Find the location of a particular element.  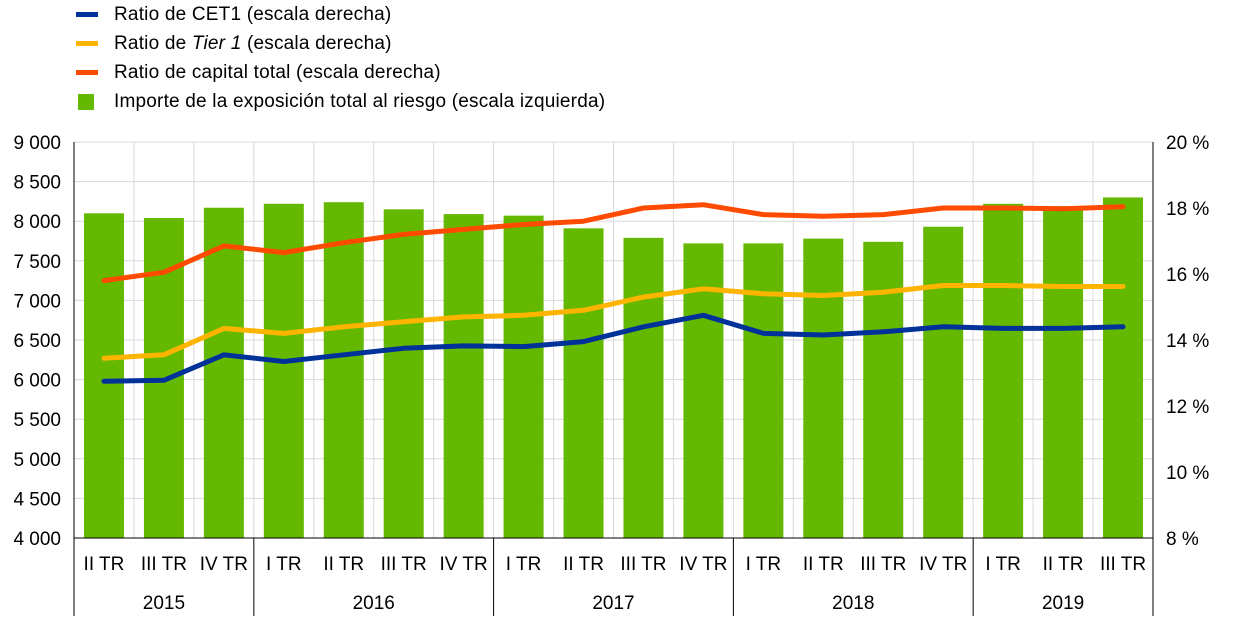

year-label: 2017 is located at coordinates (613, 603).